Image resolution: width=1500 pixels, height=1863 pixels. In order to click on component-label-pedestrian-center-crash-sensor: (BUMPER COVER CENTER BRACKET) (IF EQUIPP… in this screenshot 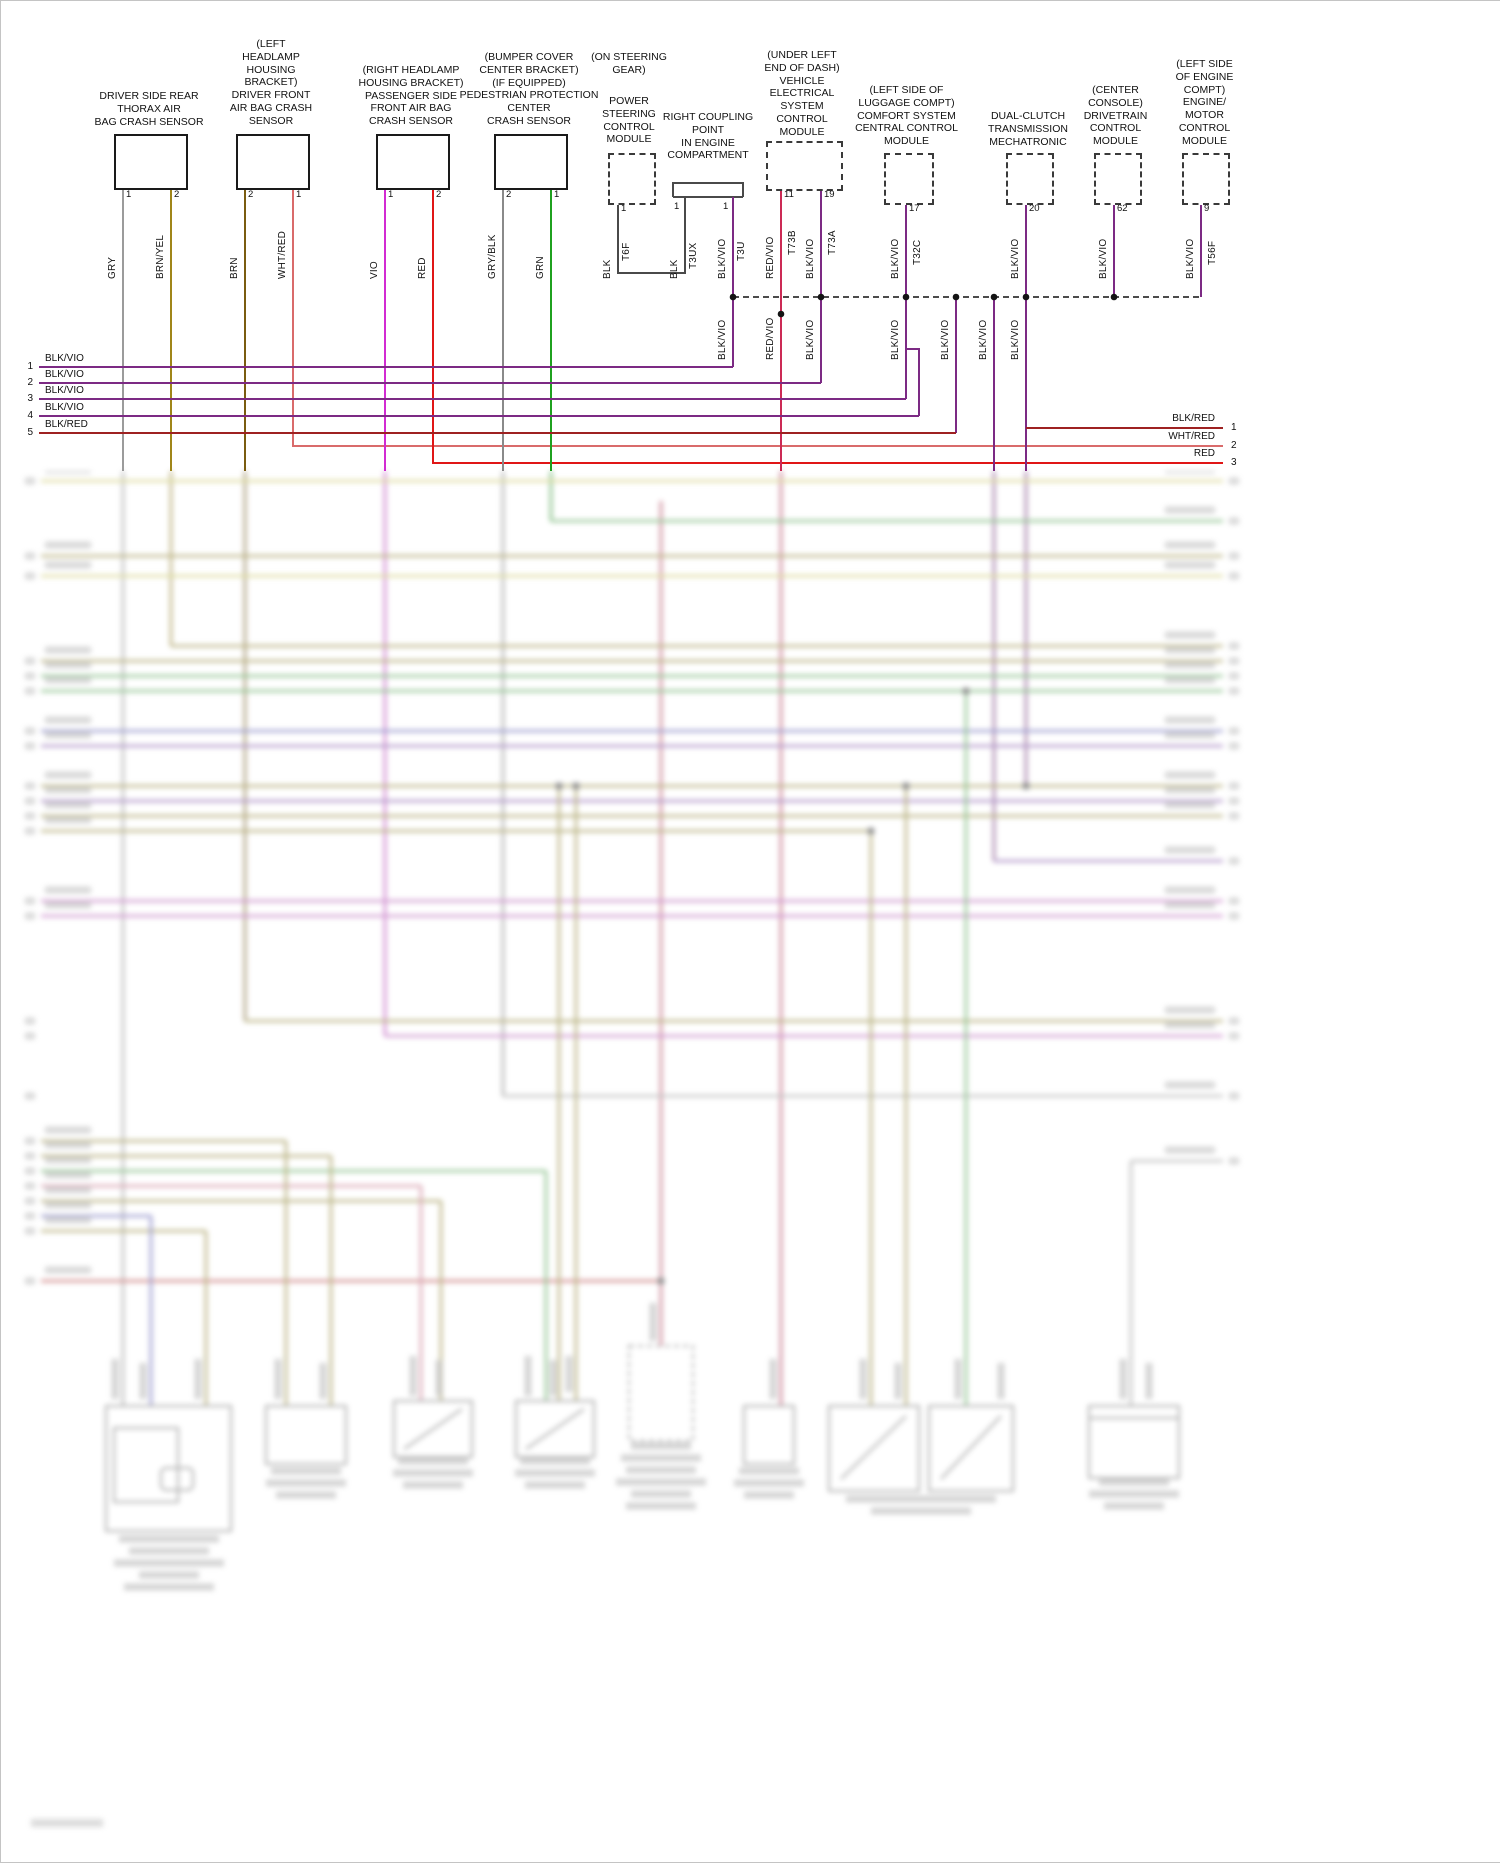, I will do `click(529, 89)`.